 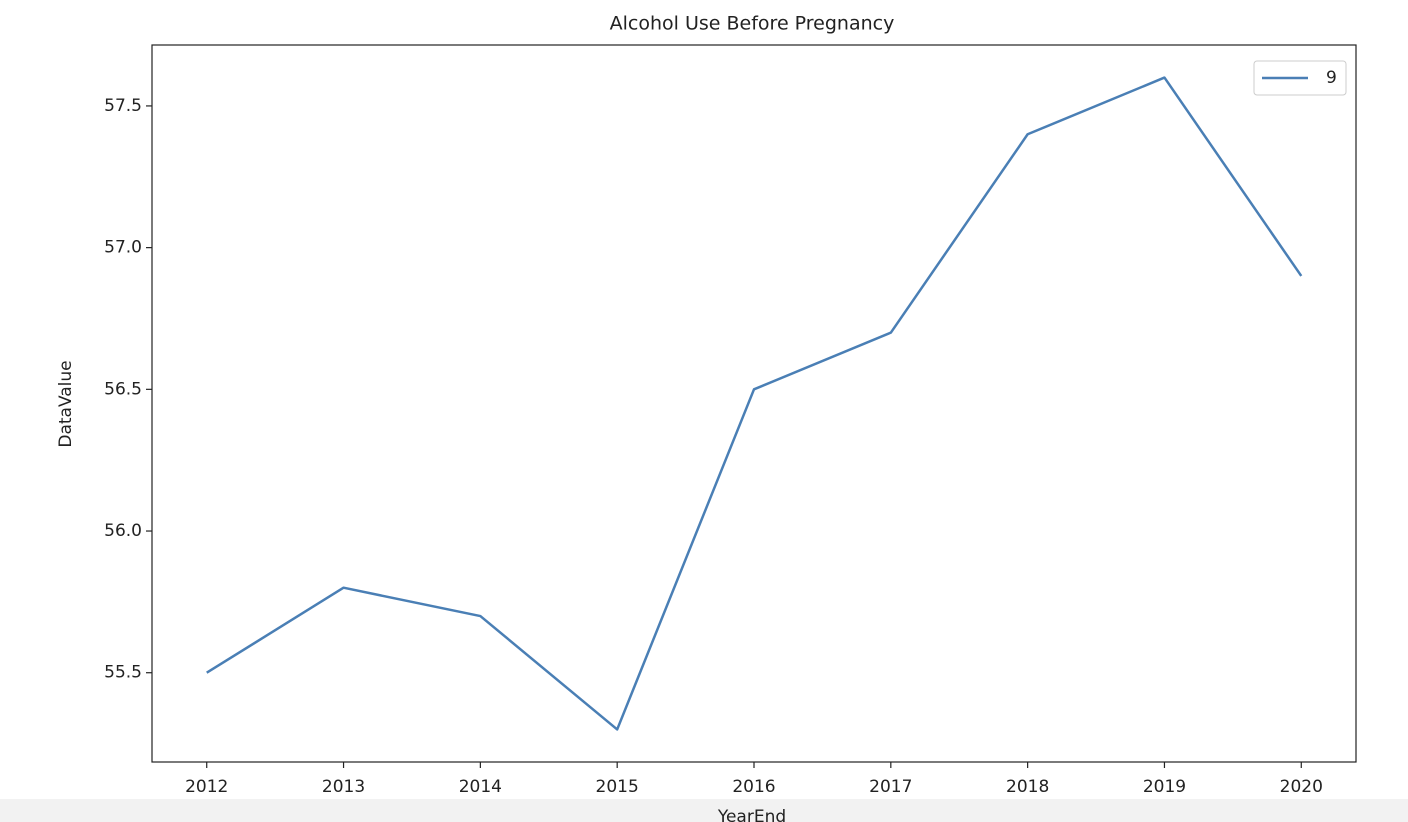 I want to click on x-tick-label: 2019, so click(x=1164, y=787).